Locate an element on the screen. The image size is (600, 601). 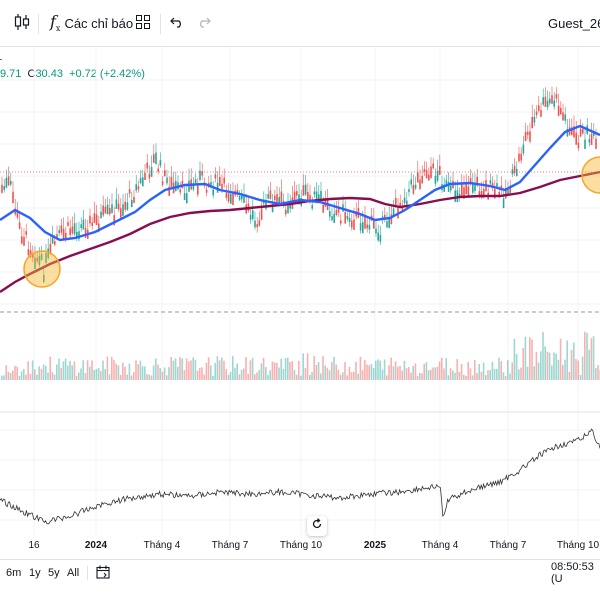
range-6m-button: 6m is located at coordinates (14, 573).